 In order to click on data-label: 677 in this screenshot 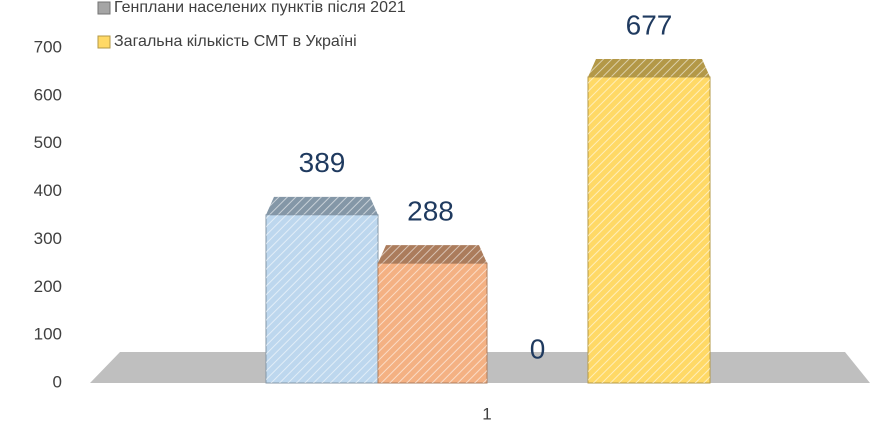, I will do `click(649, 24)`.